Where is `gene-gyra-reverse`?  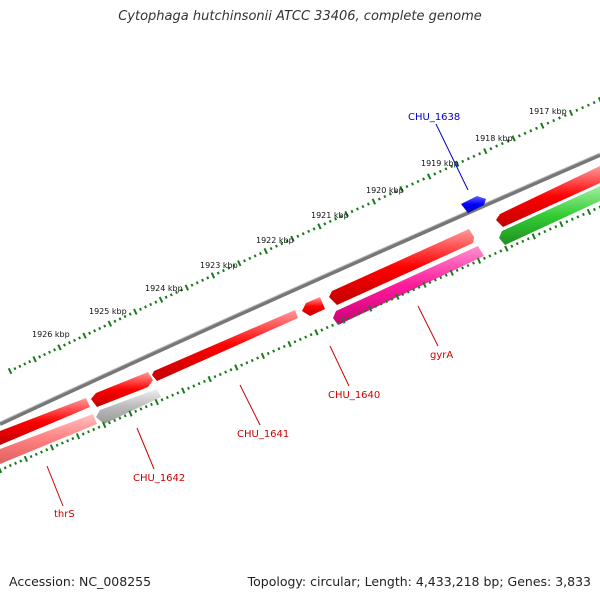
gene-gyra-reverse is located at coordinates (408, 285).